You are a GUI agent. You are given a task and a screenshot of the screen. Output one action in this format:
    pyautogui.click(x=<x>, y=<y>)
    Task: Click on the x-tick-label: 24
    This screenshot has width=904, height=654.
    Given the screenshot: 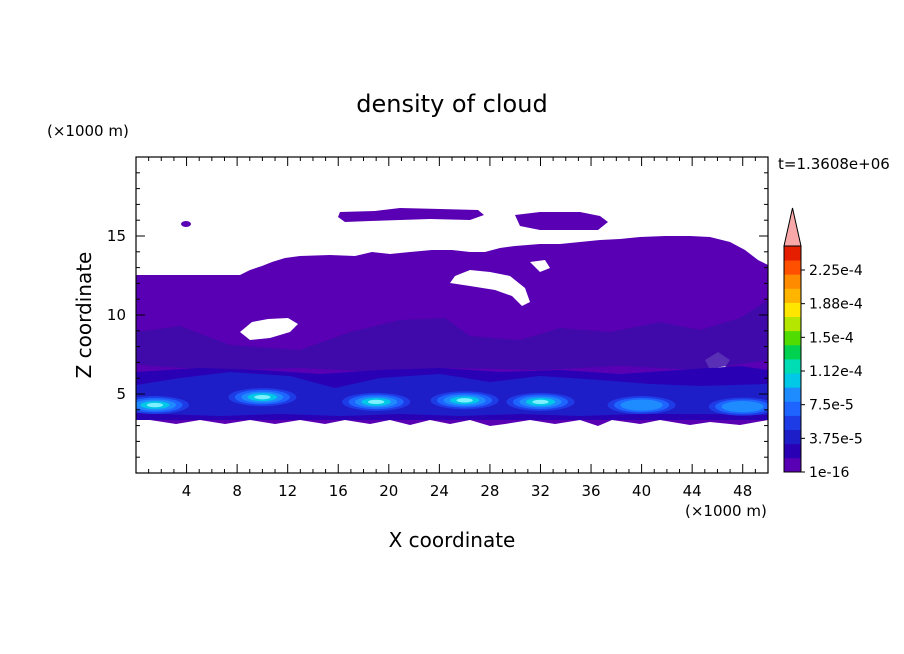 What is the action you would take?
    pyautogui.click(x=439, y=491)
    